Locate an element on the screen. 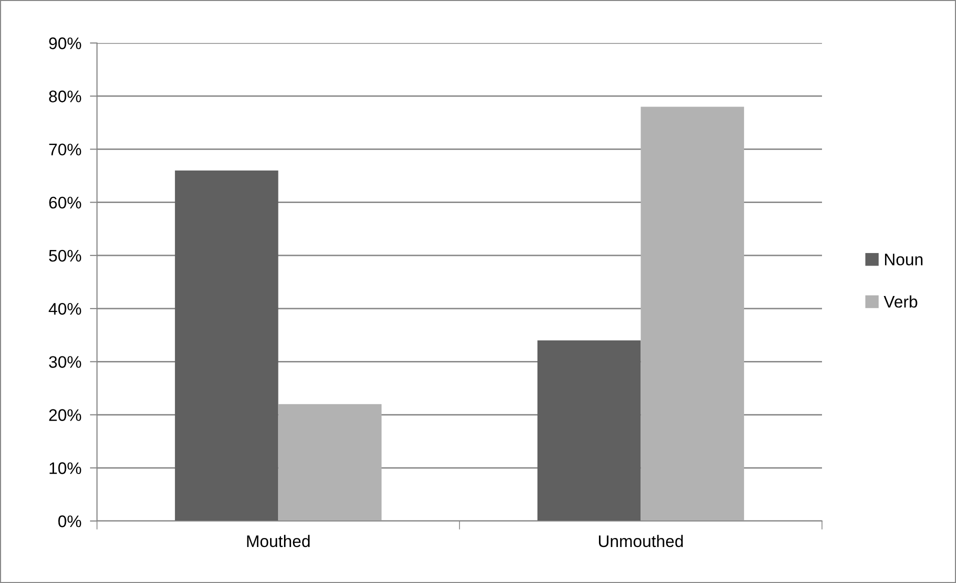  y-tick-label: 0% is located at coordinates (70, 521).